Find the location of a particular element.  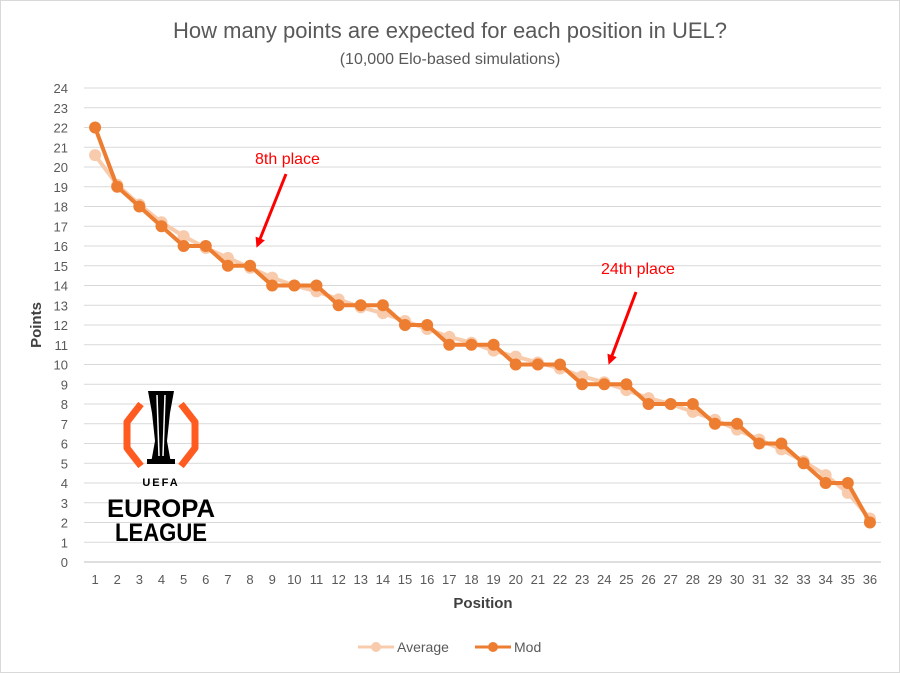

logo-europa: EUROPA is located at coordinates (161, 509).